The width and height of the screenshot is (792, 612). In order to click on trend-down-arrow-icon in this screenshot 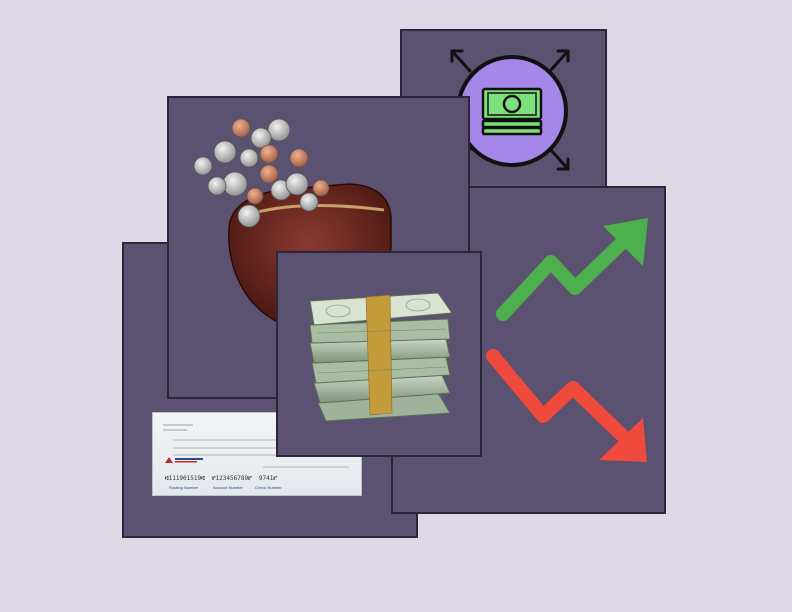, I will do `click(566, 405)`.